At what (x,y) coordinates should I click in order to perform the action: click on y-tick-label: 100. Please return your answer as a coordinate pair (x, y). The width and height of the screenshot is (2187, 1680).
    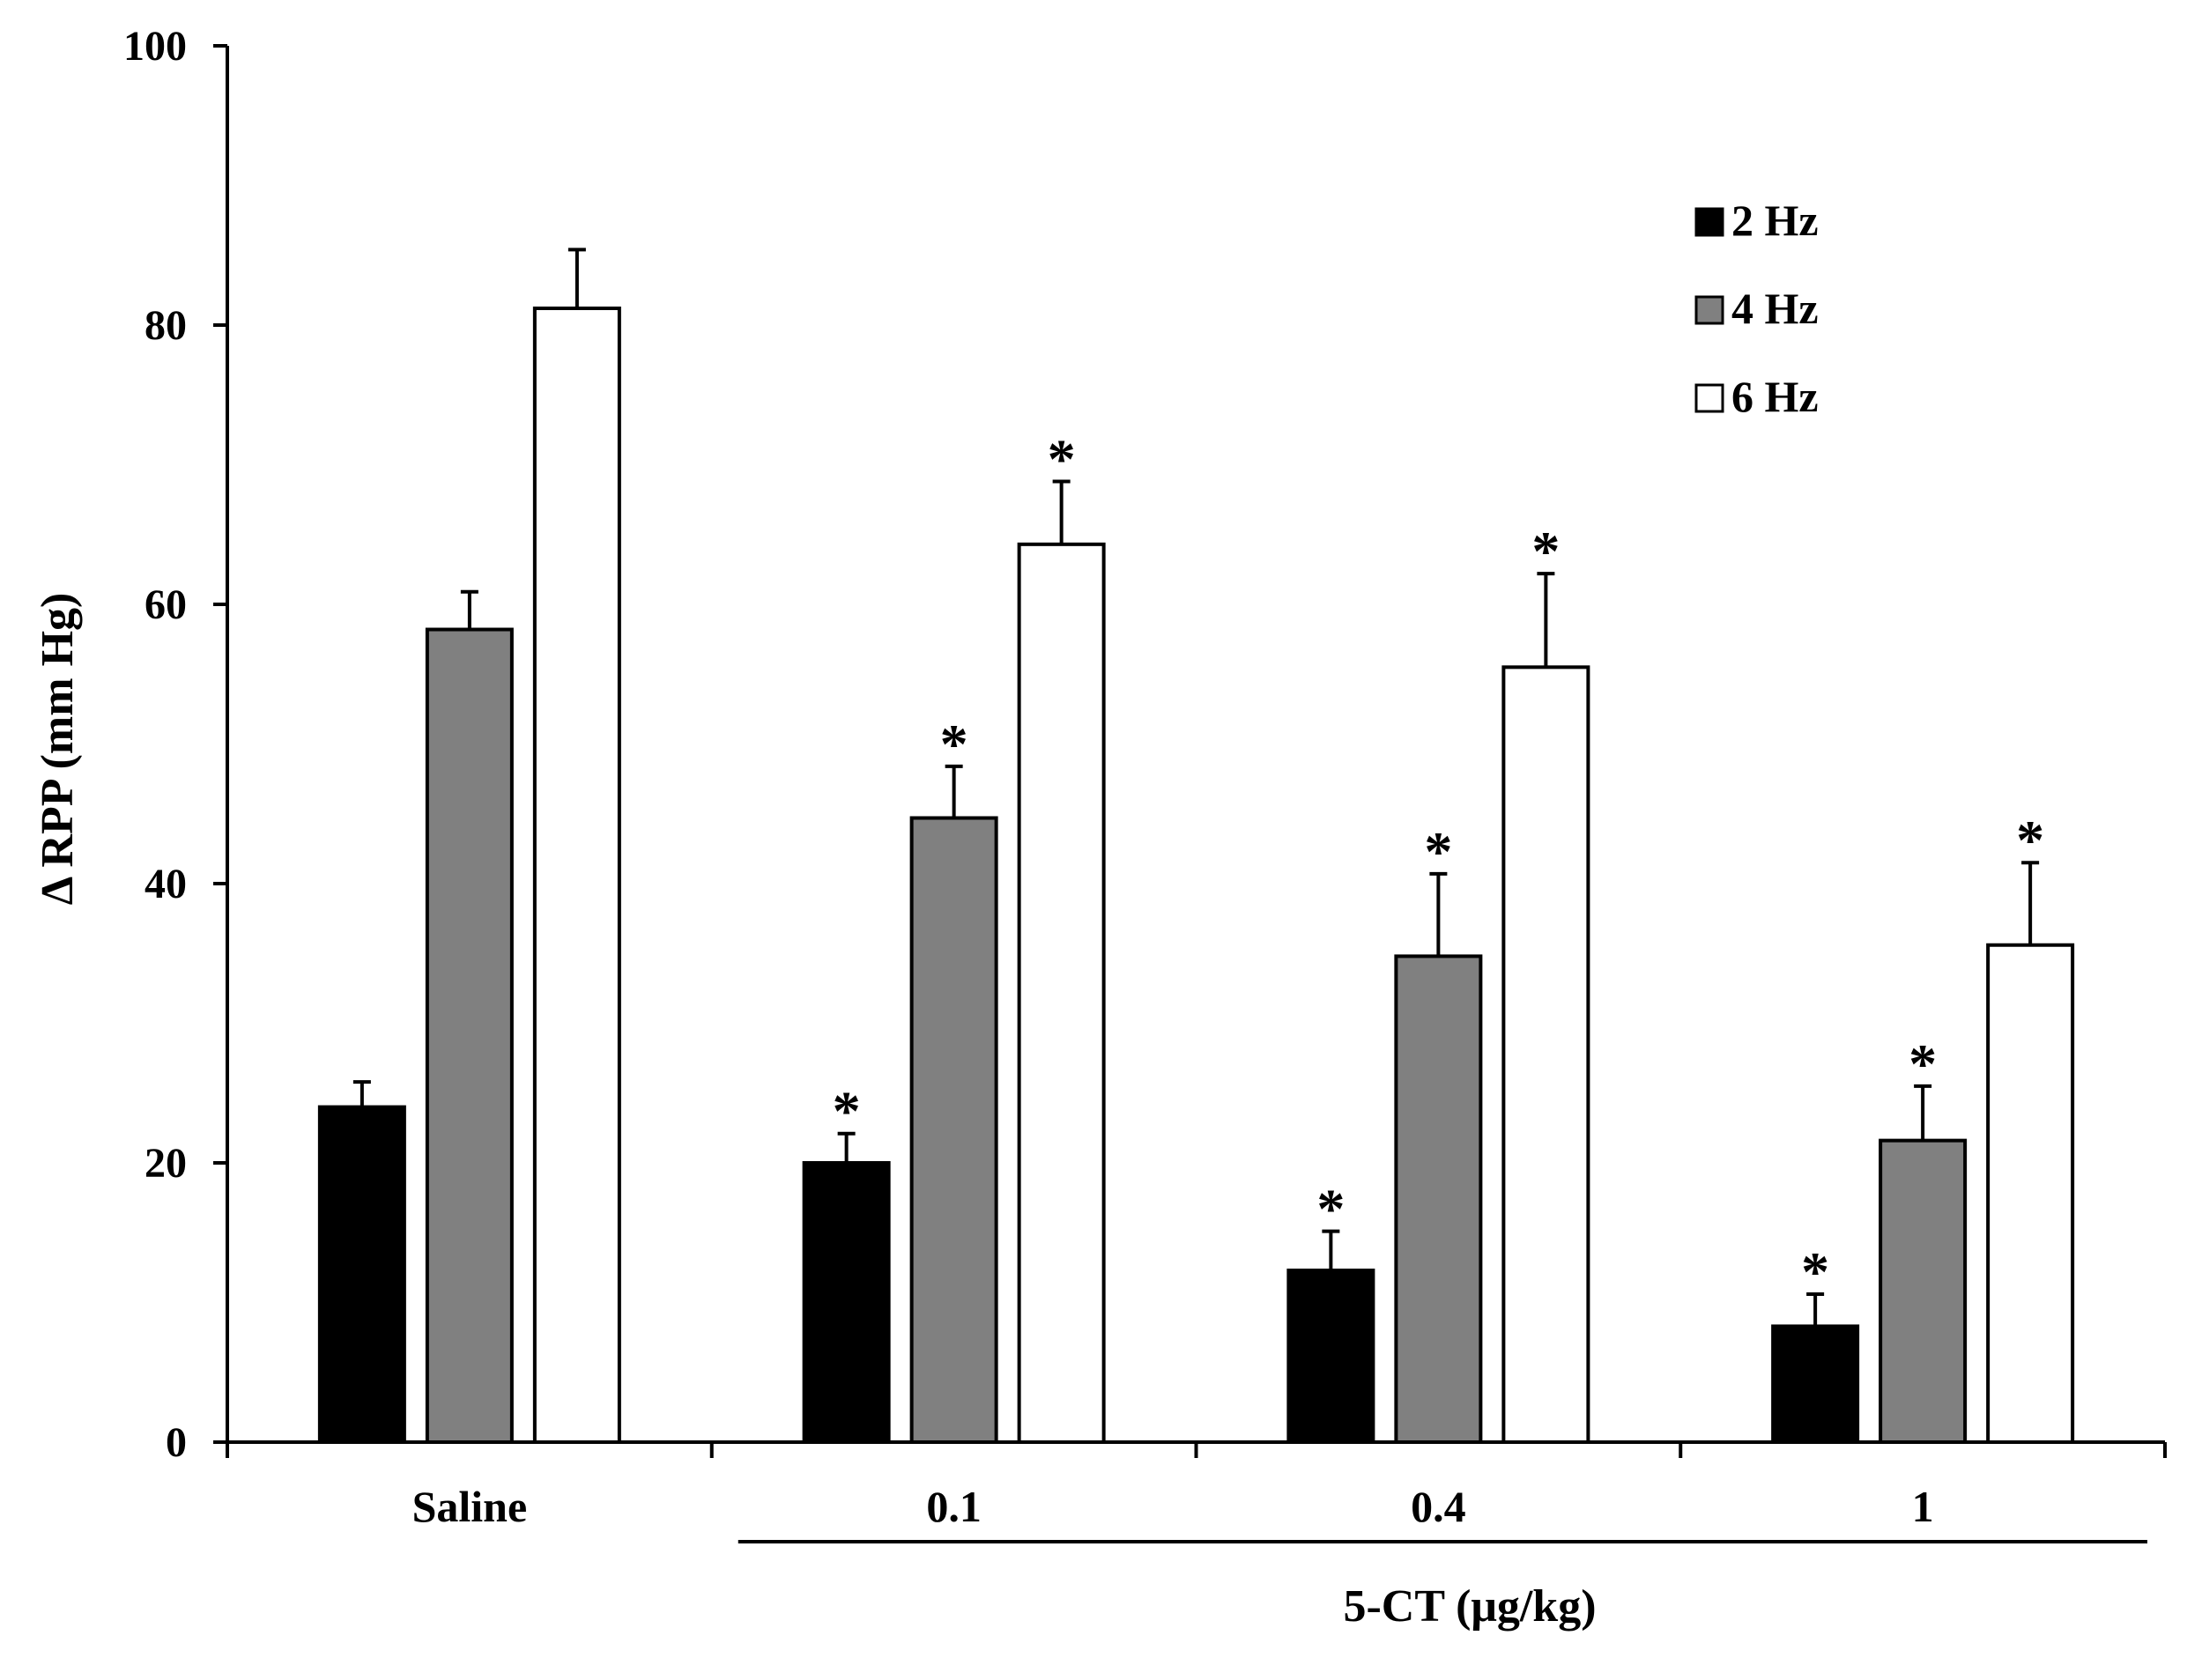
    Looking at the image, I should click on (155, 46).